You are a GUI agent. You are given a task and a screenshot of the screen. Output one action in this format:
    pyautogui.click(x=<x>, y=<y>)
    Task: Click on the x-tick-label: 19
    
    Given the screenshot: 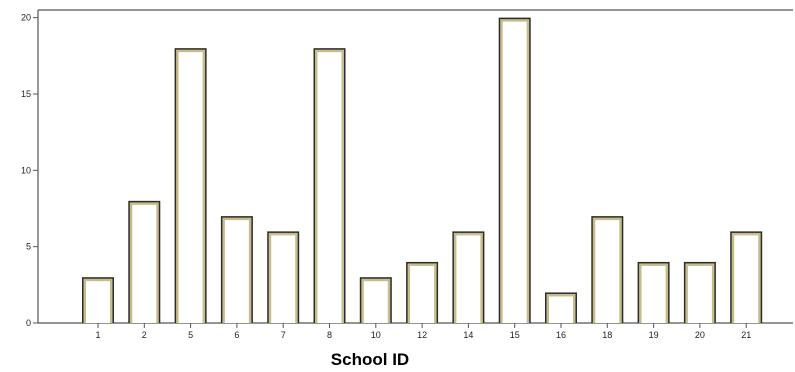 What is the action you would take?
    pyautogui.click(x=654, y=335)
    